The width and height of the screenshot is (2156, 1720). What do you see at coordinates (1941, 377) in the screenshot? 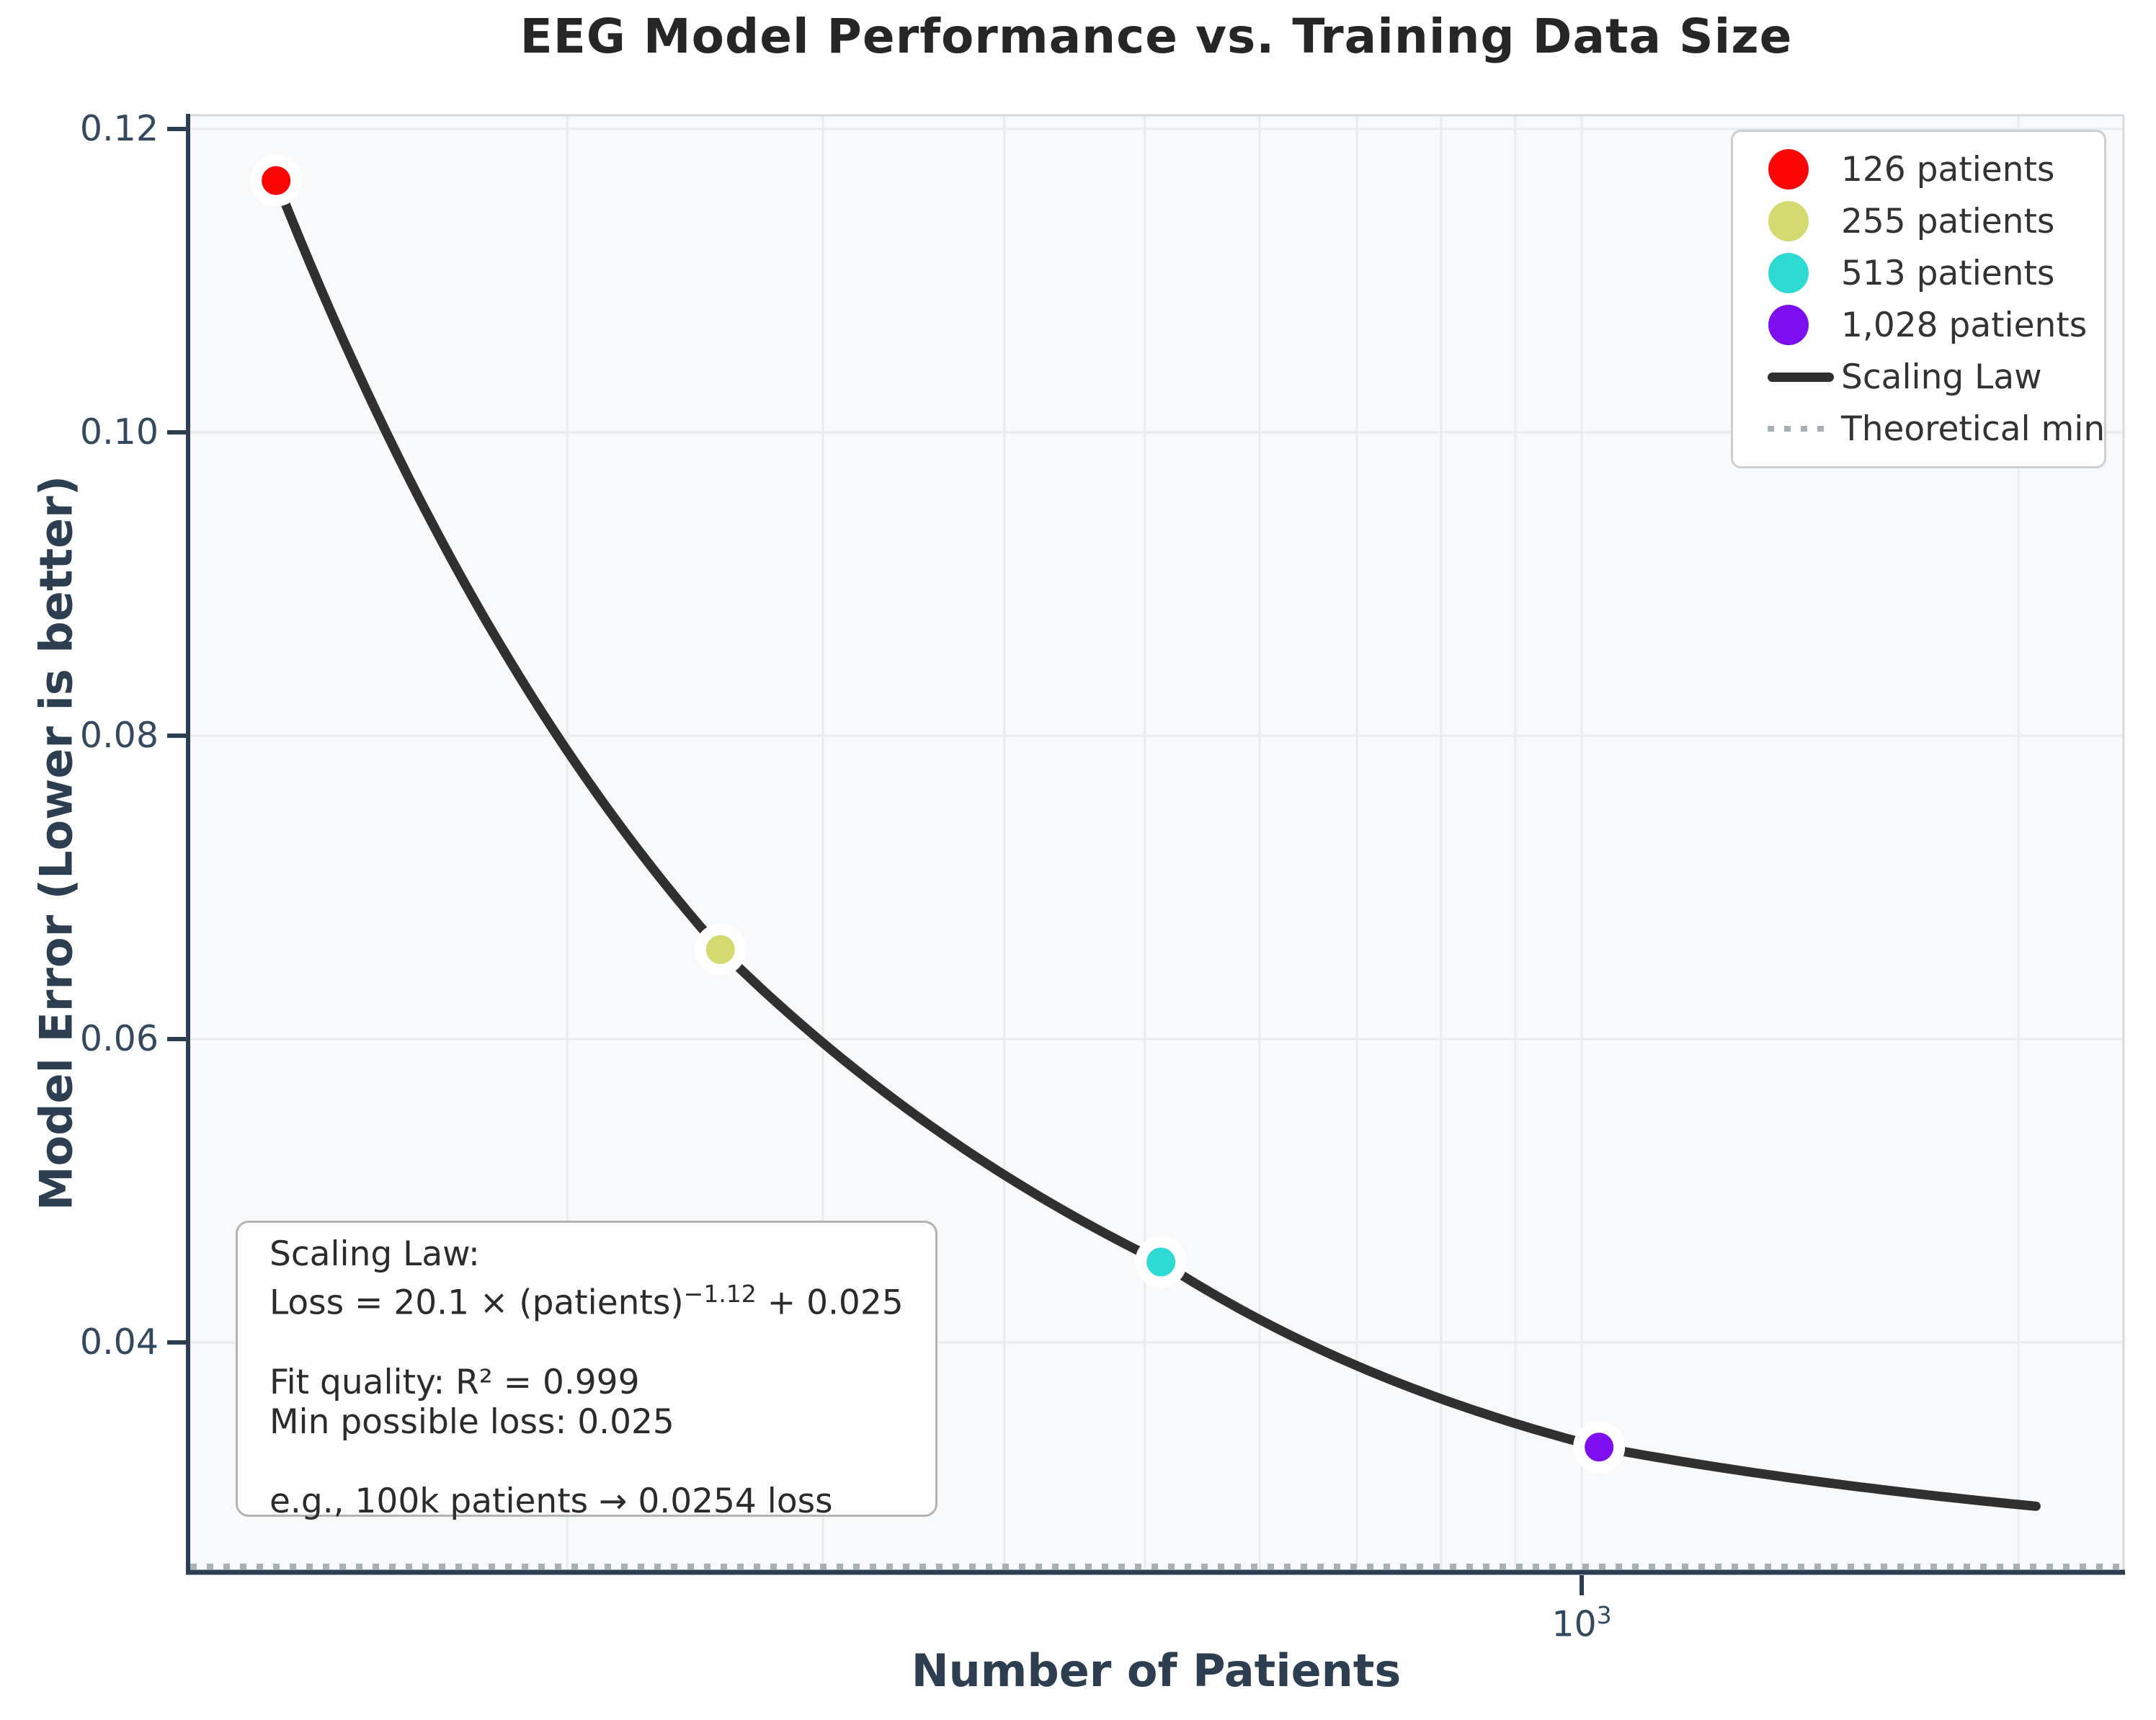
I see `legend-label: Scaling Law` at bounding box center [1941, 377].